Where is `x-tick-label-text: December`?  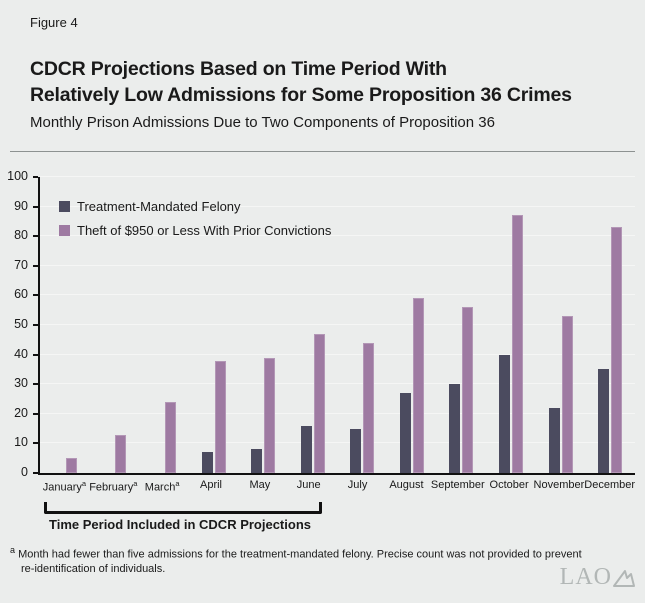
x-tick-label-text: December is located at coordinates (610, 485).